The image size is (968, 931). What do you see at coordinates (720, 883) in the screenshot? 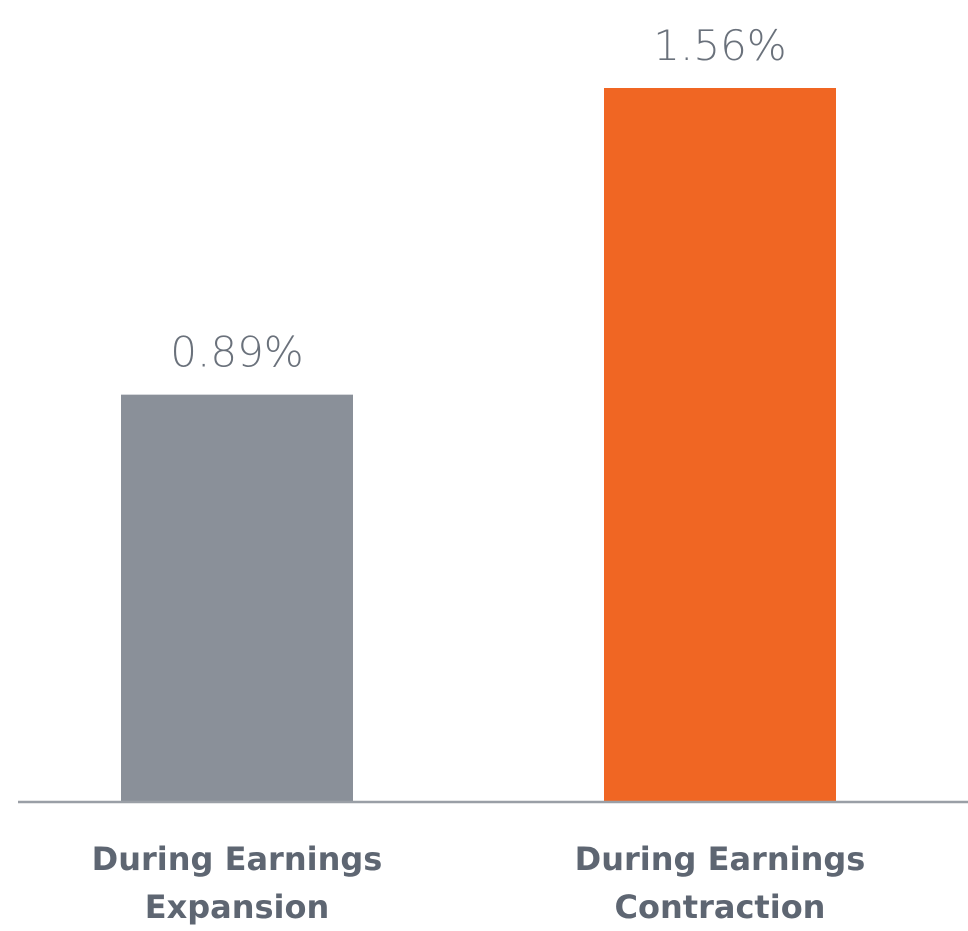
I see `x-tick-label: During Earnings Contraction` at bounding box center [720, 883].